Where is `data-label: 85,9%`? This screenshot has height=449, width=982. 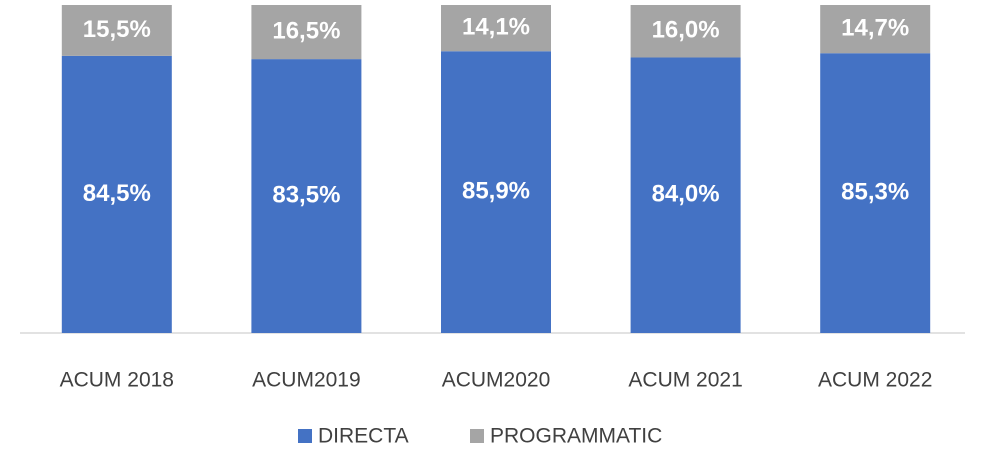
data-label: 85,9% is located at coordinates (496, 190).